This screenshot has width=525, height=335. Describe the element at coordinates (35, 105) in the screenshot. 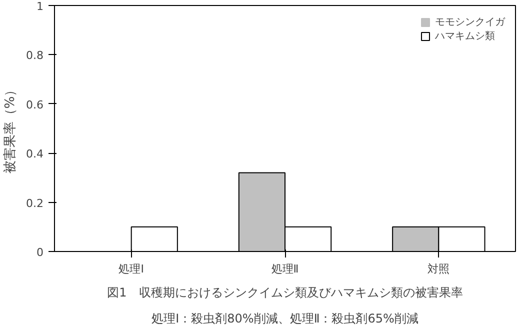

I see `y-tick-label: 0.6` at that location.